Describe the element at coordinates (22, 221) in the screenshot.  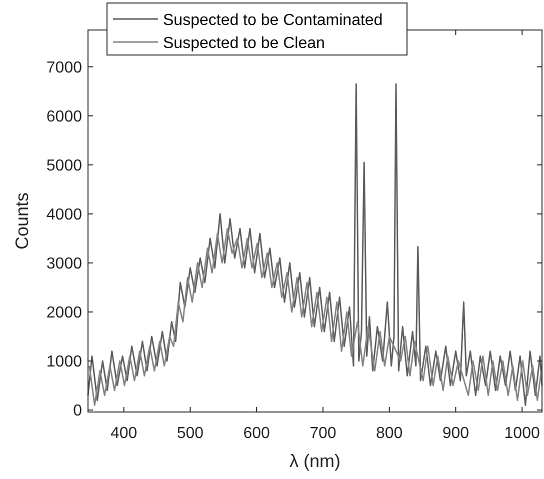
I see `y-axis-title: Counts` at that location.